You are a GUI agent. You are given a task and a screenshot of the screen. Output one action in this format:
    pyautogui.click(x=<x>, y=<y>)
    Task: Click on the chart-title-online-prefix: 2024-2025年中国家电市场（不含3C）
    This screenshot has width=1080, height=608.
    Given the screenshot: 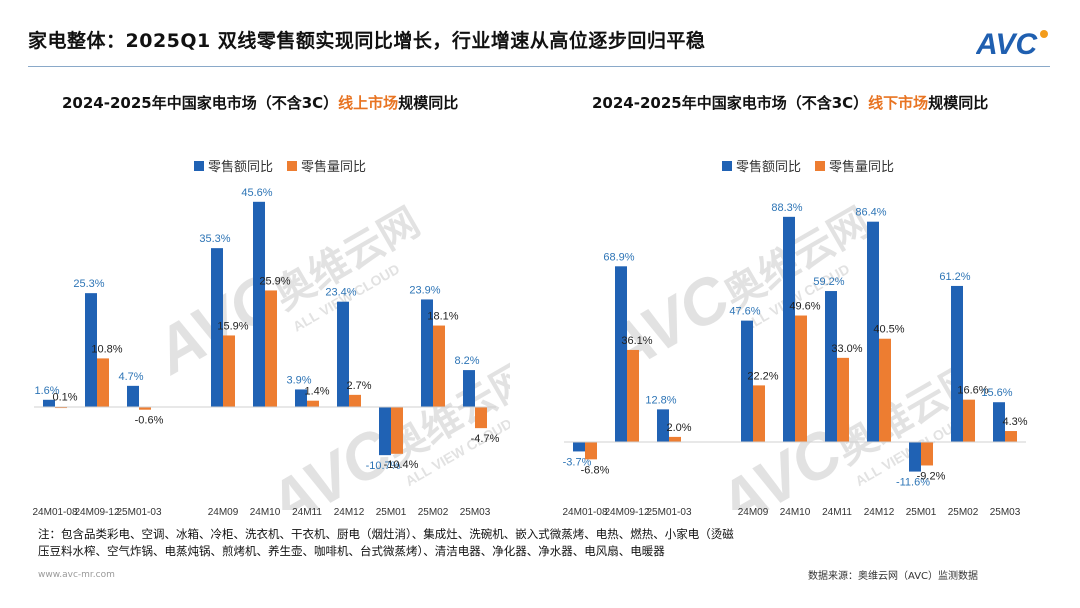 What is the action you would take?
    pyautogui.click(x=200, y=103)
    